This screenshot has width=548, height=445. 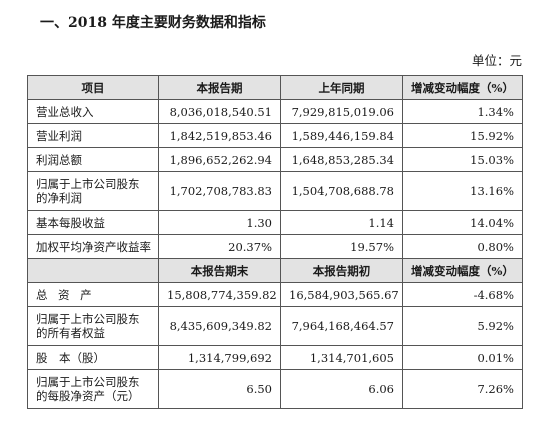 I want to click on table-header-row: 项目 本报告期 上年同期 增减变动幅度（%）, so click(x=275, y=87).